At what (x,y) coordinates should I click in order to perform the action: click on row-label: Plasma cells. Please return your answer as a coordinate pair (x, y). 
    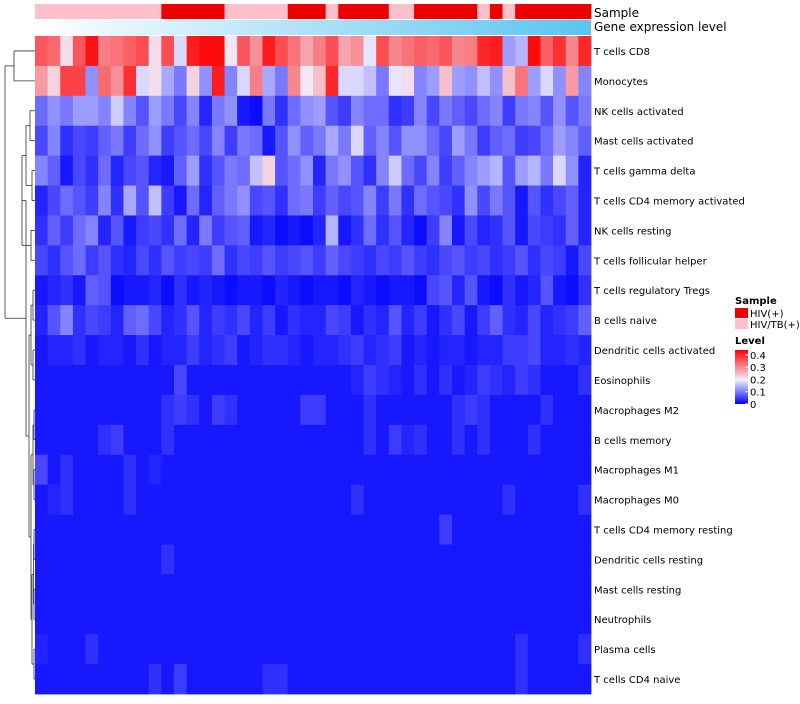
    Looking at the image, I should click on (625, 650).